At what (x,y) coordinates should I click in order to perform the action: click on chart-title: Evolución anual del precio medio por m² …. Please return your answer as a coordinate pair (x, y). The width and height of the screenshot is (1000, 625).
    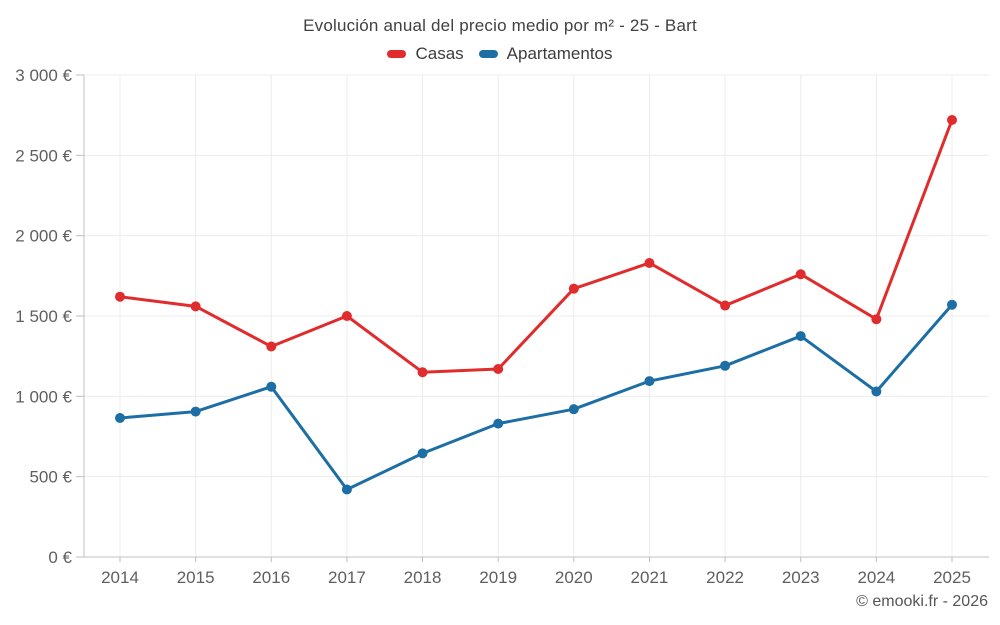
    Looking at the image, I should click on (500, 25).